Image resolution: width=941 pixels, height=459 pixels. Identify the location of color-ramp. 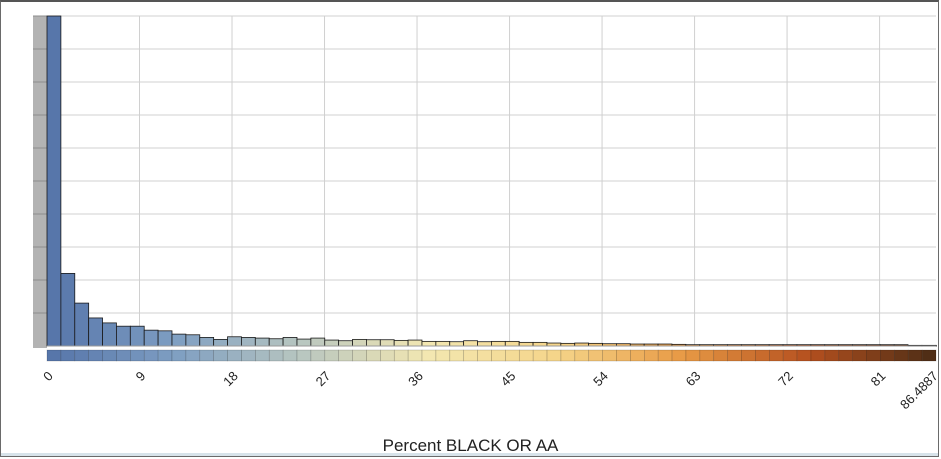
(491, 355).